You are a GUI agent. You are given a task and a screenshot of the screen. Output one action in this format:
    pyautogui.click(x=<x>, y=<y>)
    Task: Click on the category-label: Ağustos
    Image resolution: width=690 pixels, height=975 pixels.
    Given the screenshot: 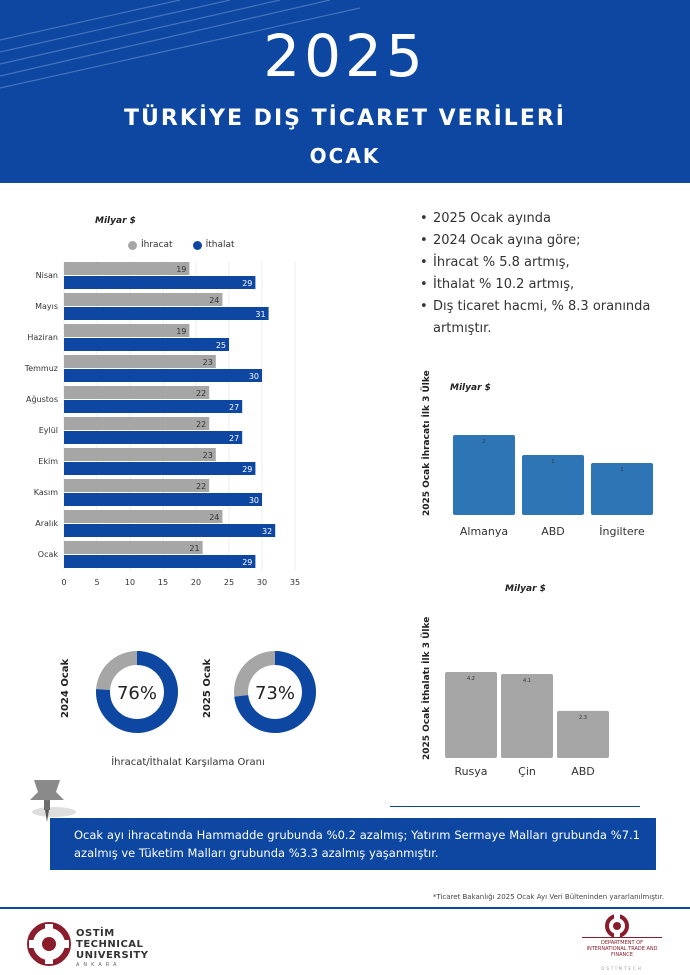 What is the action you would take?
    pyautogui.click(x=42, y=399)
    